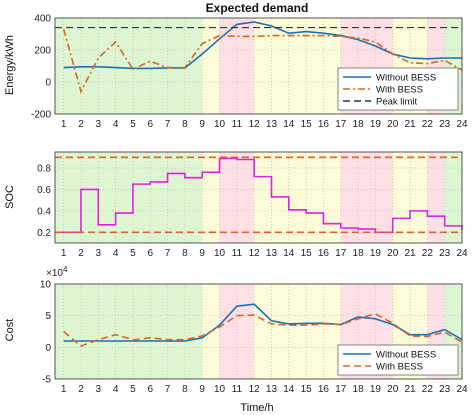 Image resolution: width=474 pixels, height=415 pixels. What do you see at coordinates (48, 316) in the screenshot?
I see `y-tick-label: 5` at bounding box center [48, 316].